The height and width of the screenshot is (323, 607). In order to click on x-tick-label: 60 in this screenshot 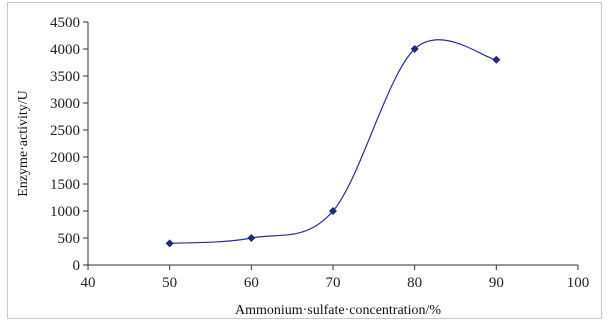, I will do `click(251, 283)`.